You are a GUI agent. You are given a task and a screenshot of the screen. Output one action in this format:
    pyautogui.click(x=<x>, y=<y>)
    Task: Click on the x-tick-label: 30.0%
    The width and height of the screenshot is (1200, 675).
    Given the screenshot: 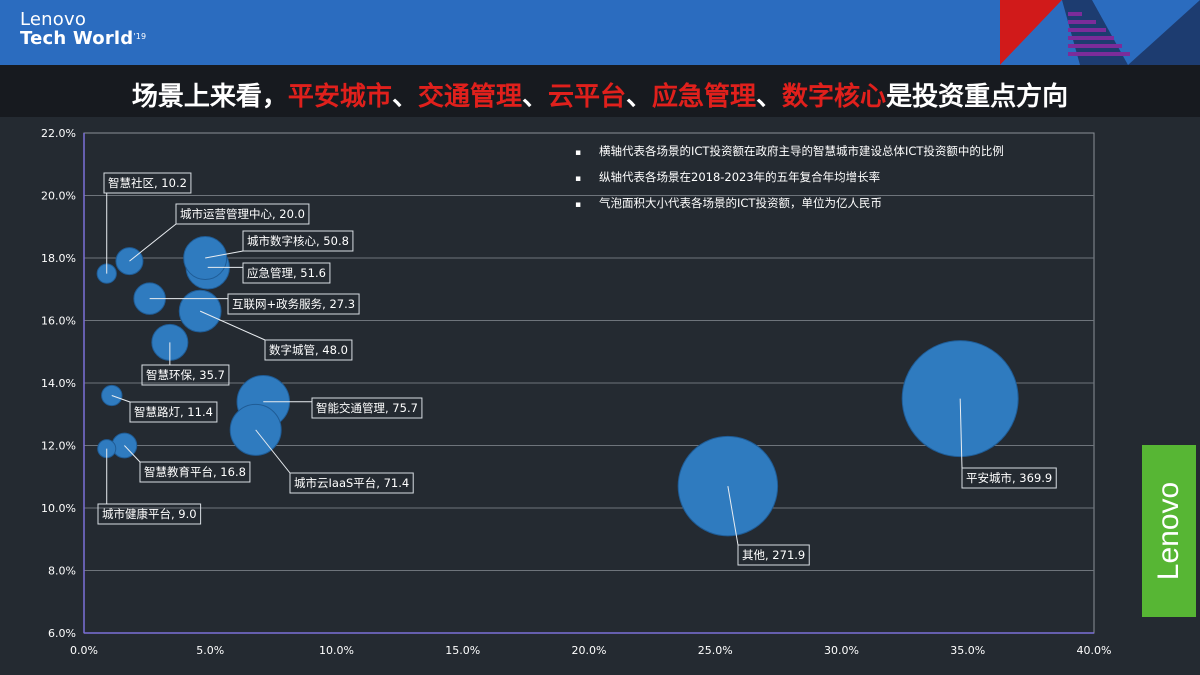 What is the action you would take?
    pyautogui.click(x=841, y=650)
    